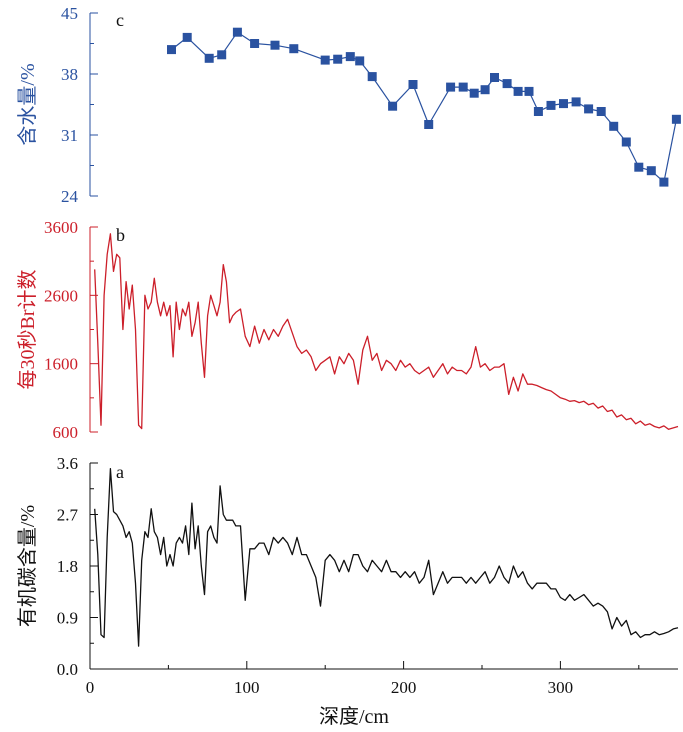 The width and height of the screenshot is (683, 732). What do you see at coordinates (69, 13) in the screenshot?
I see `y-tick-label: 45` at bounding box center [69, 13].